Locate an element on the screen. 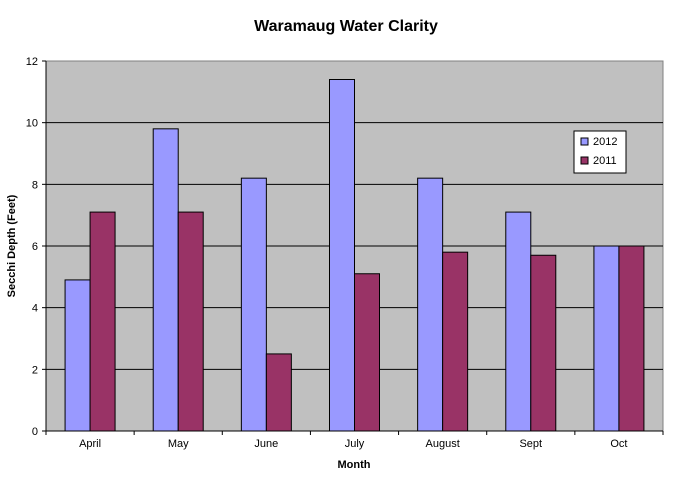 The image size is (693, 482). bar-2012-oct is located at coordinates (606, 338).